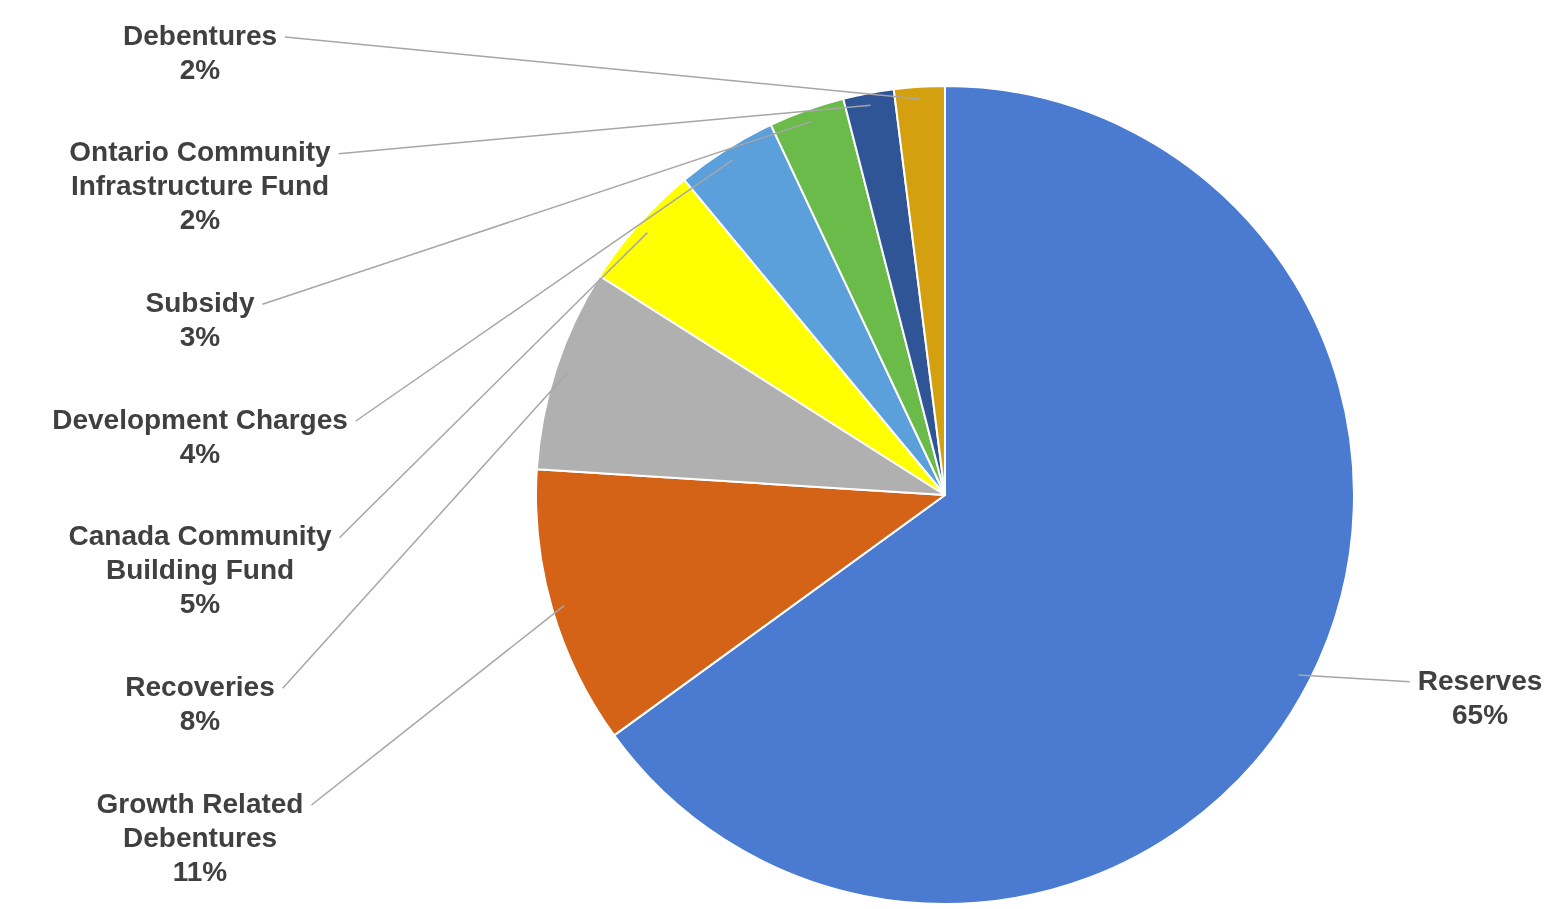  I want to click on slice-label: Development Charges, so click(200, 419).